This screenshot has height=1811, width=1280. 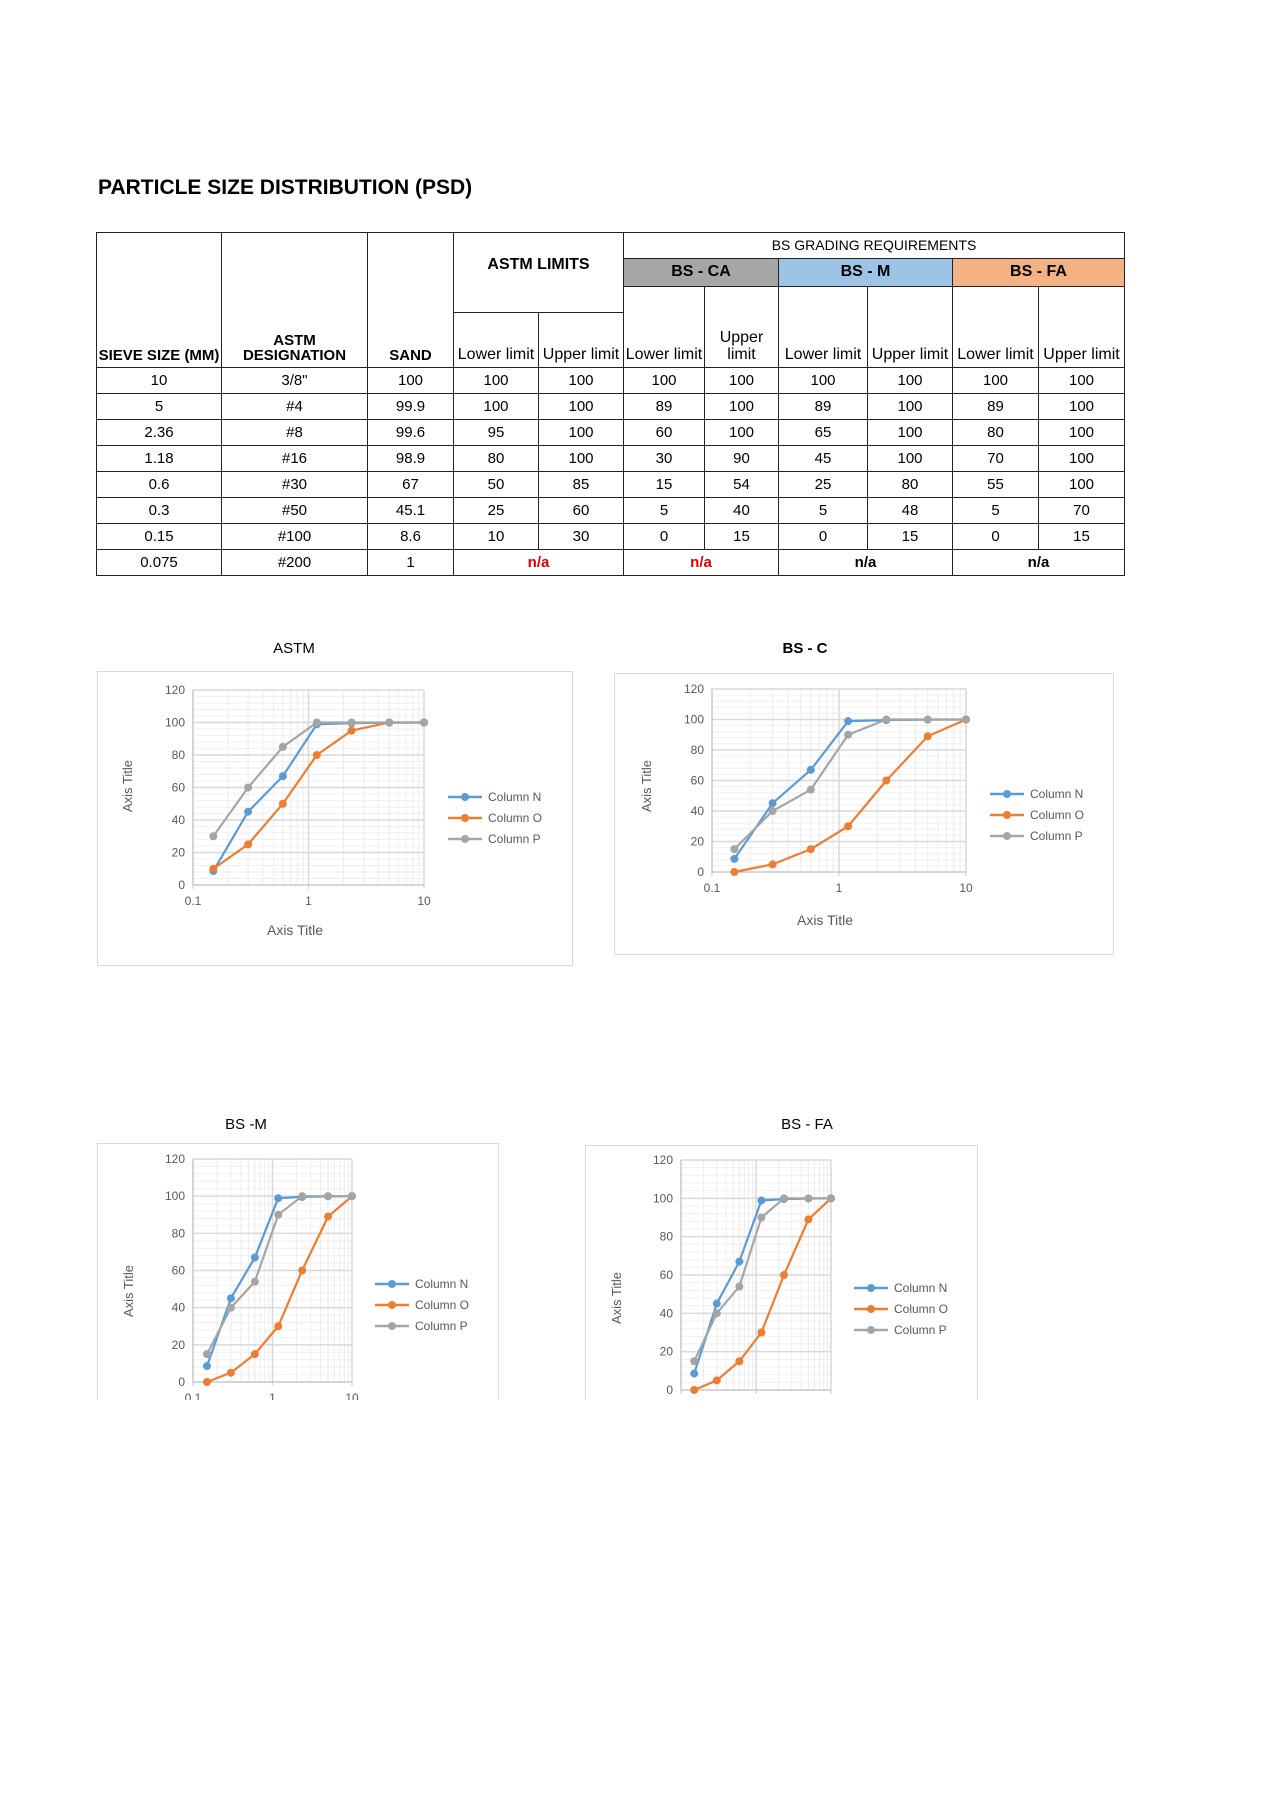 I want to click on header-sieve-size: SIEVE SIZE (MM), so click(x=159, y=300).